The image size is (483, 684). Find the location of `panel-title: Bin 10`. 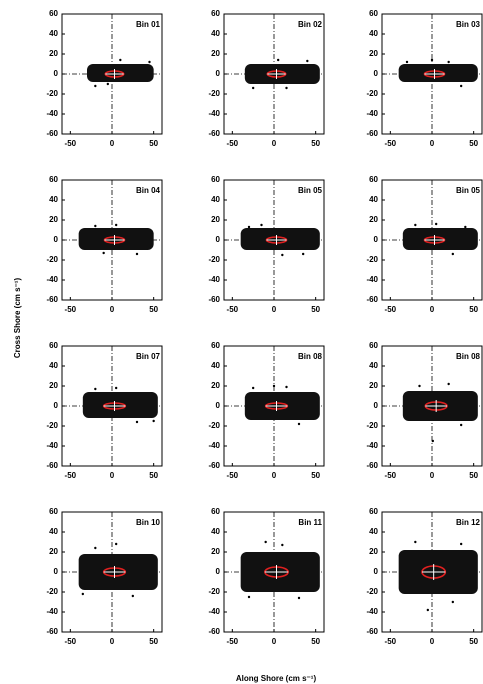

panel-title: Bin 10 is located at coordinates (148, 522).